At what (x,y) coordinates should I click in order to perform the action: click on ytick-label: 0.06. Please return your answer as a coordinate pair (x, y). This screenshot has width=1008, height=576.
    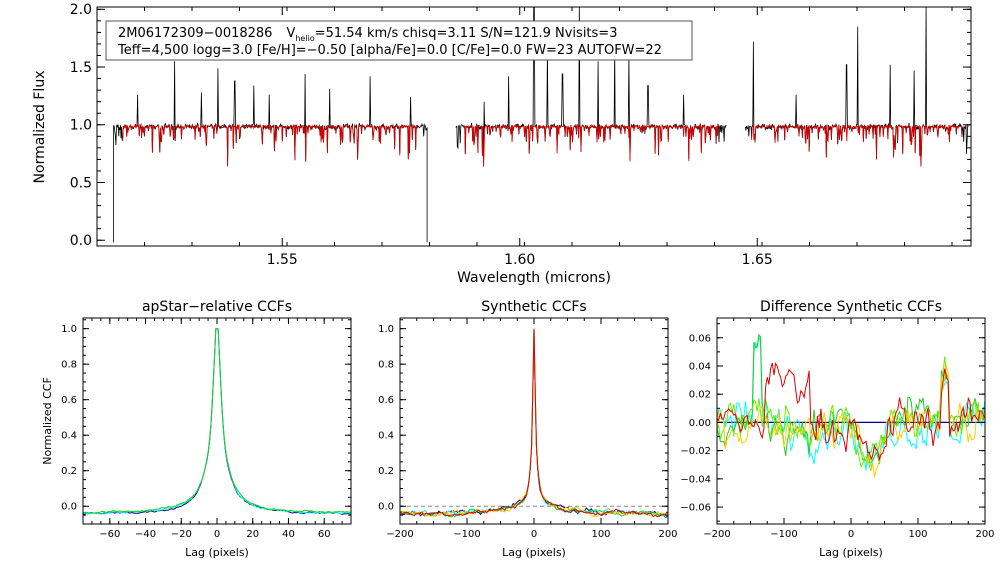
    Looking at the image, I should click on (700, 338).